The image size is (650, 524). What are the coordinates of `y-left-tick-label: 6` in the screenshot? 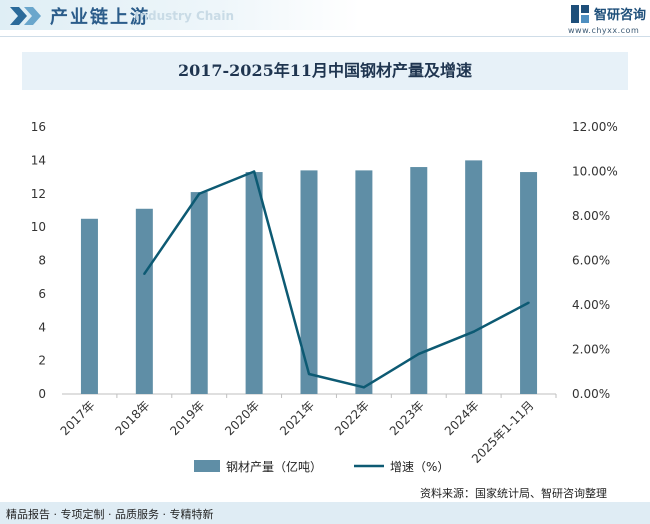 It's located at (42, 294).